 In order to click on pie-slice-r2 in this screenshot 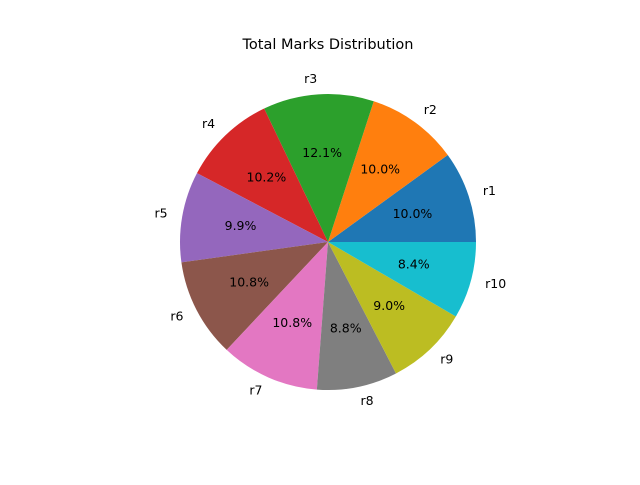, I will do `click(388, 171)`.